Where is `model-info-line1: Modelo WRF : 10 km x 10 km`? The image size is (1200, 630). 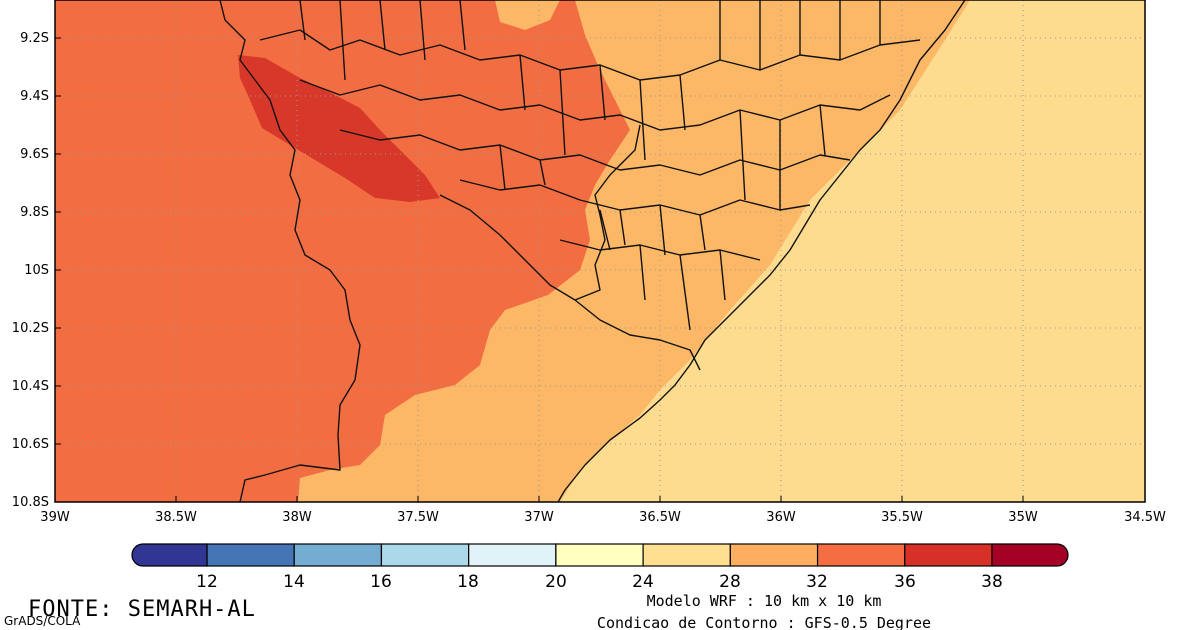
model-info-line1: Modelo WRF : 10 km x 10 km is located at coordinates (764, 601).